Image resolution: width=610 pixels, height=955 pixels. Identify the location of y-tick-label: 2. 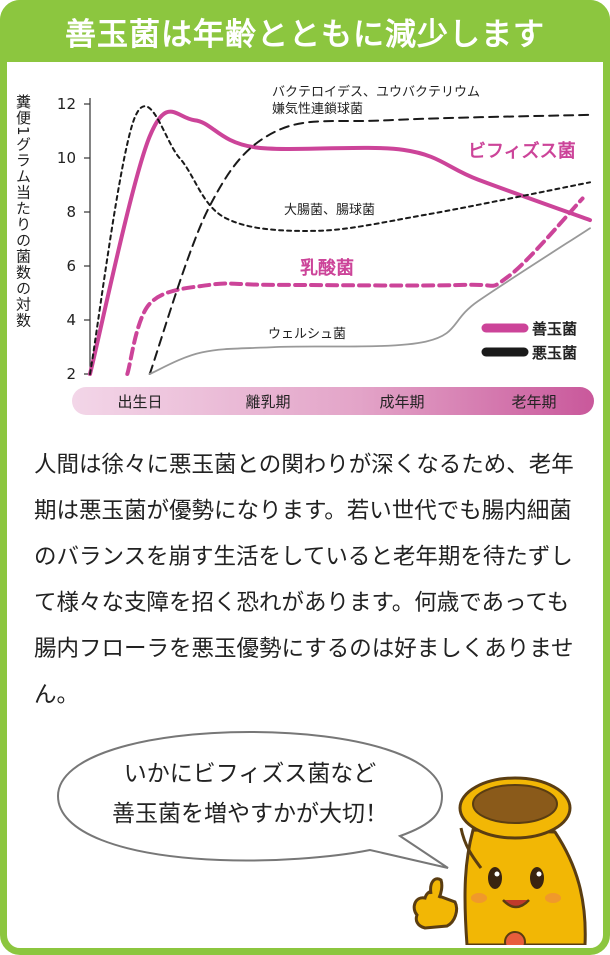
(71, 374).